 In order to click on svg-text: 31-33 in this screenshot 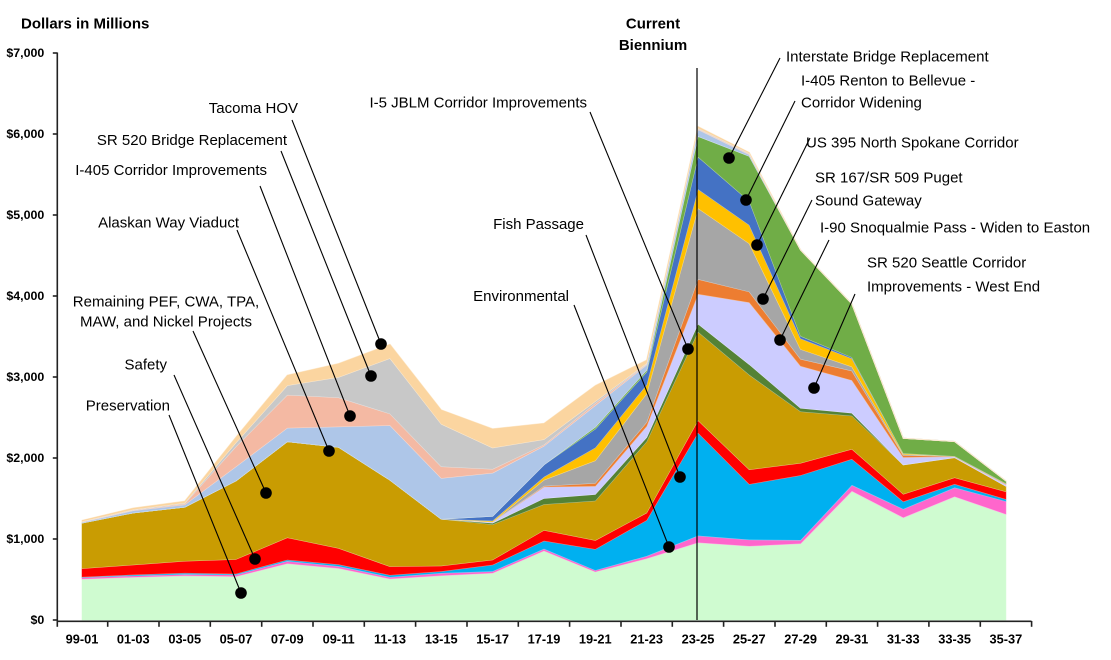, I will do `click(903, 639)`.